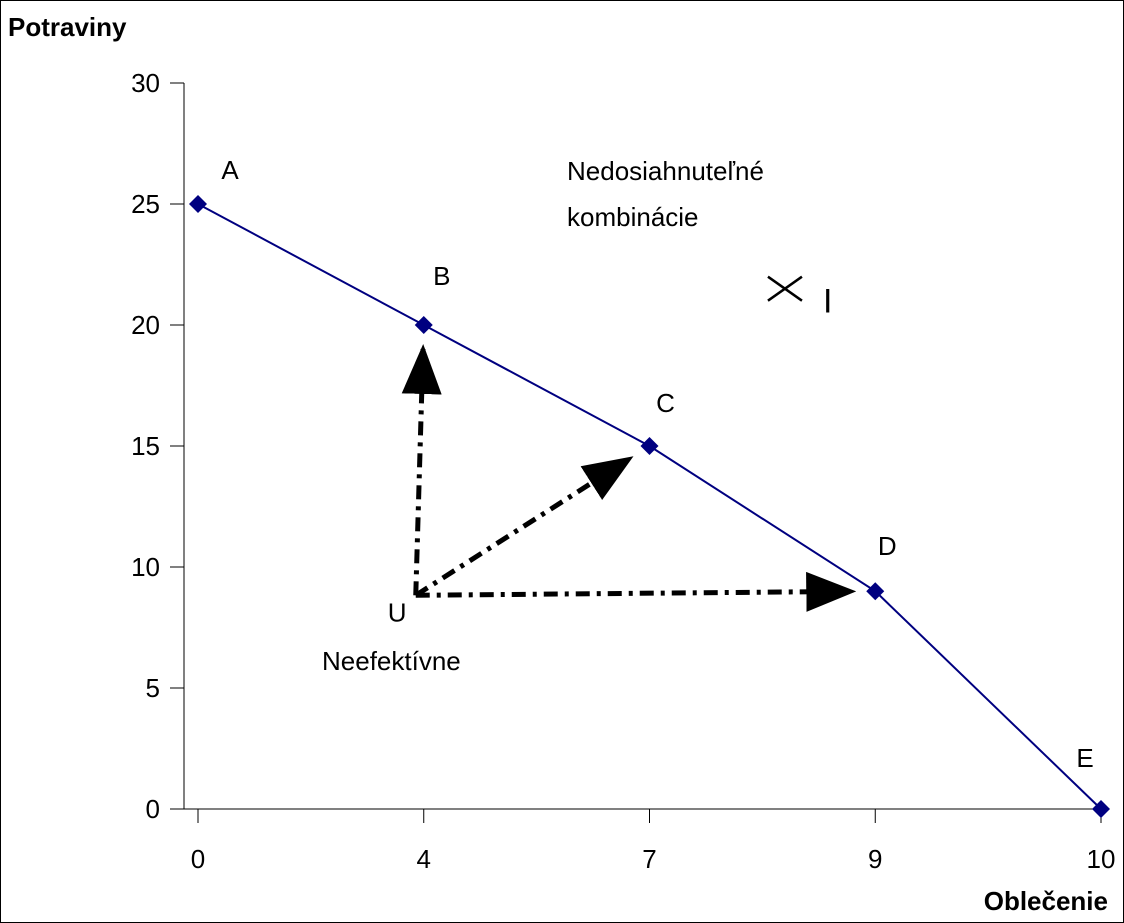 Image resolution: width=1124 pixels, height=923 pixels. Describe the element at coordinates (875, 859) in the screenshot. I see `x-tick-label: 9` at that location.